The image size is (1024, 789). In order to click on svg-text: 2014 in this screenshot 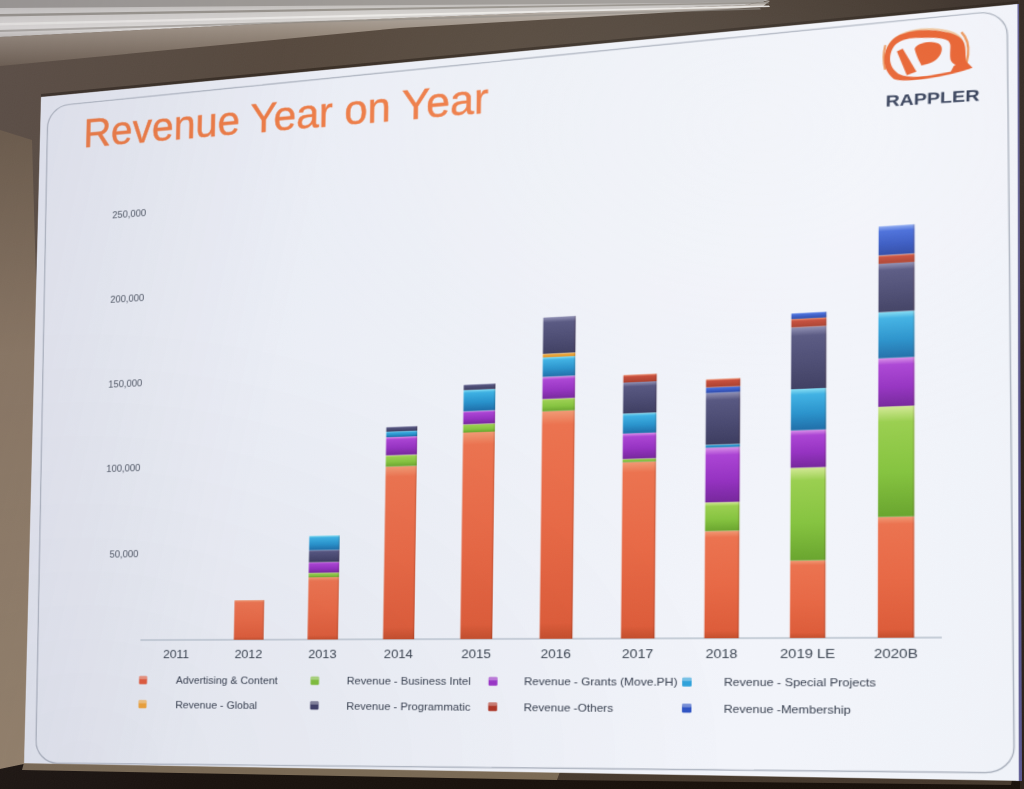, I will do `click(399, 655)`.